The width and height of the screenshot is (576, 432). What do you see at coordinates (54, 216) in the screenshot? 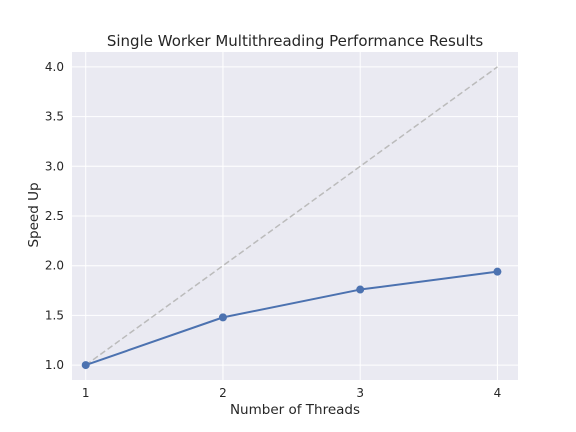
I see `y-tick-label: 2.5` at bounding box center [54, 216].